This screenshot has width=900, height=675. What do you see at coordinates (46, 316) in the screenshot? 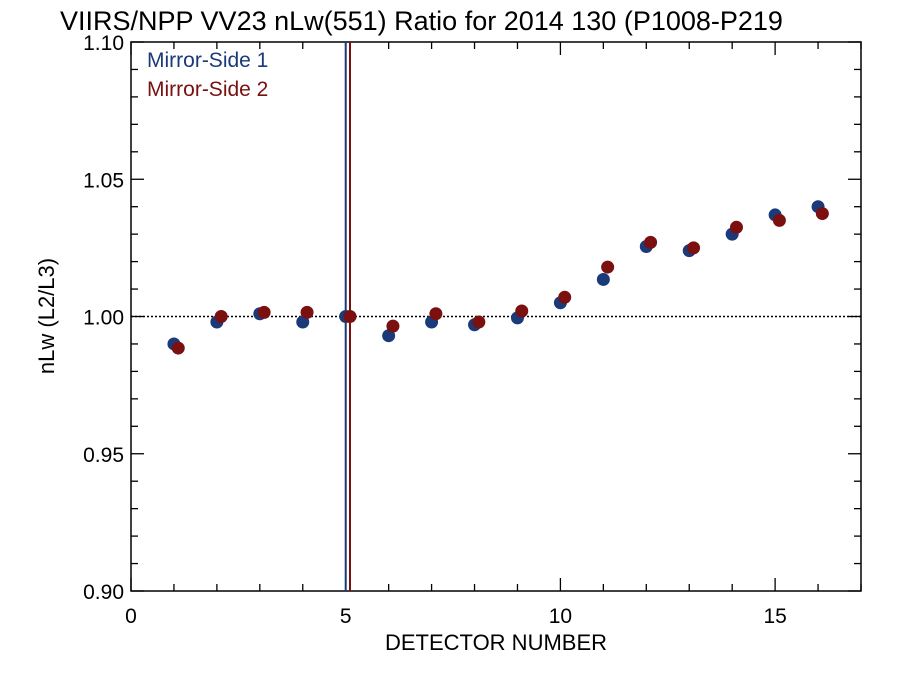
I see `y-axis-label: nLw (L2/L3)` at bounding box center [46, 316].